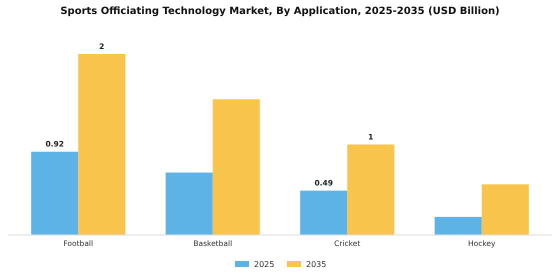 The image size is (560, 280). I want to click on chart-title: Sports Officiating Technology Market, By Application, 2025-2035 (USD Billion), so click(280, 11).